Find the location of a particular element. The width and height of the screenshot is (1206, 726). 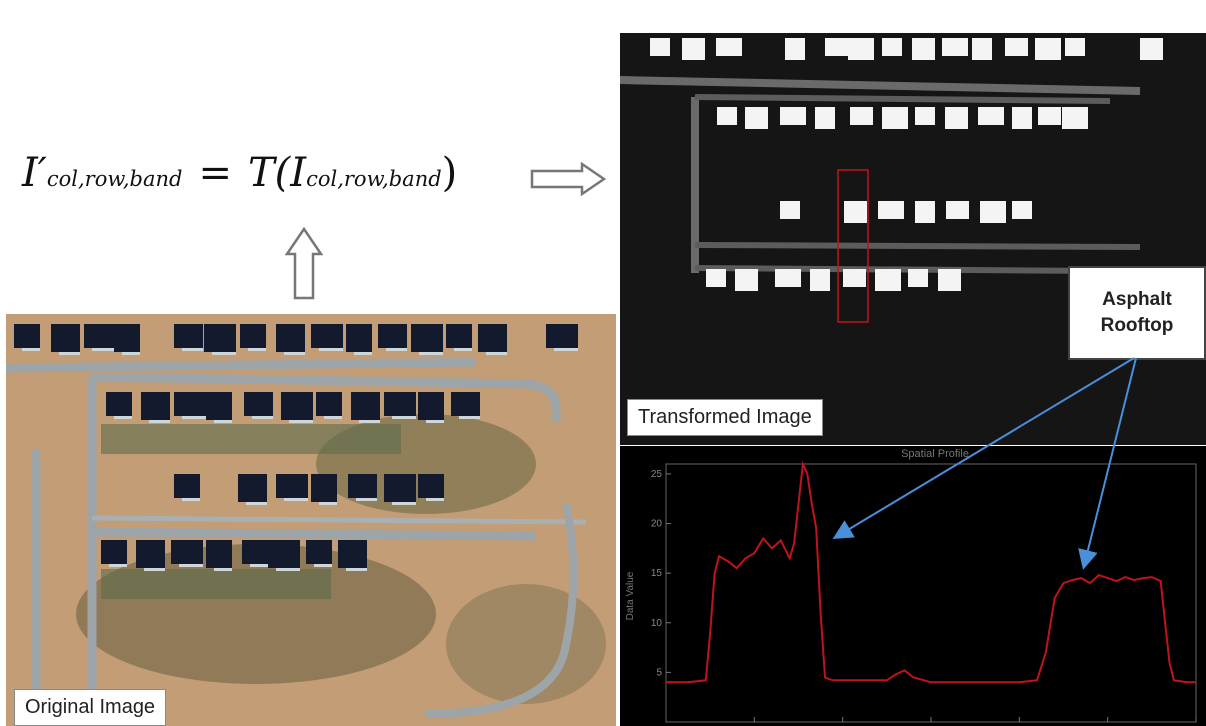

transformed-image-label: Transformed Image is located at coordinates (725, 417).